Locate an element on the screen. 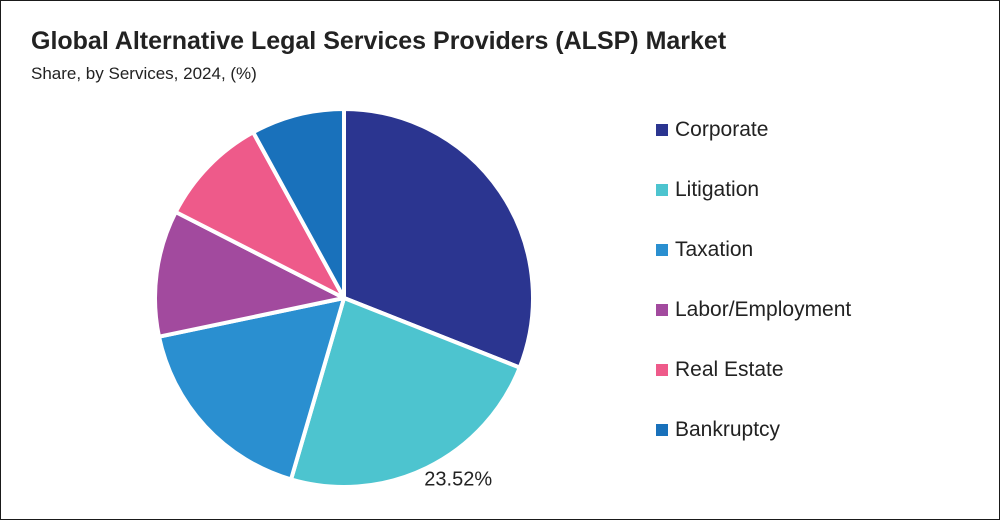 The width and height of the screenshot is (1000, 520). pie-slice-bankruptcy is located at coordinates (298, 203).